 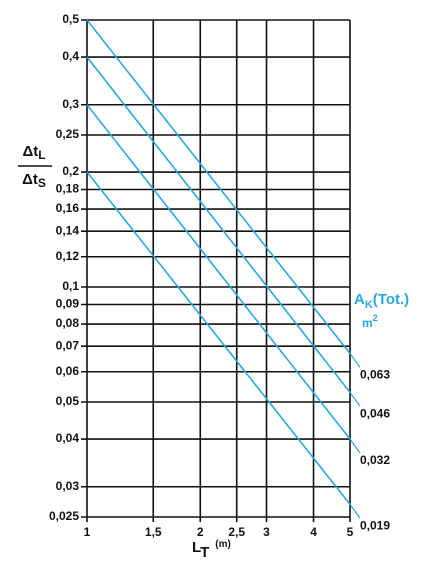 What do you see at coordinates (87, 532) in the screenshot?
I see `x-tick-label: 1` at bounding box center [87, 532].